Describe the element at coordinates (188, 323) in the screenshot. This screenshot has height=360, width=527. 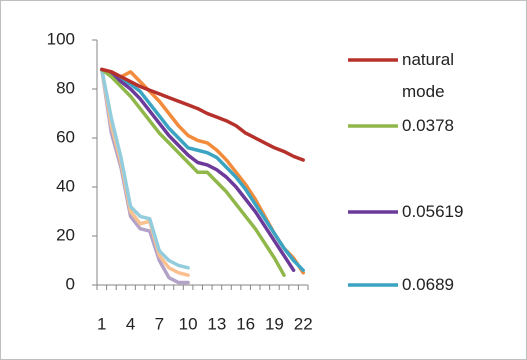
I see `x-tick-label: 10` at that location.